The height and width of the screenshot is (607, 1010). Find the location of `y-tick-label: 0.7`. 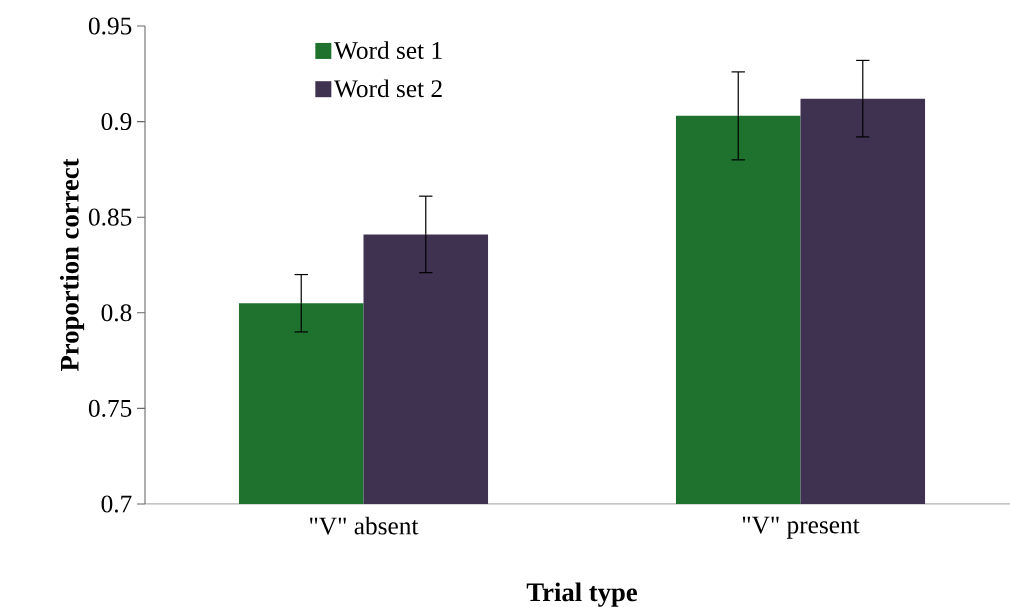

y-tick-label: 0.7 is located at coordinates (116, 504).